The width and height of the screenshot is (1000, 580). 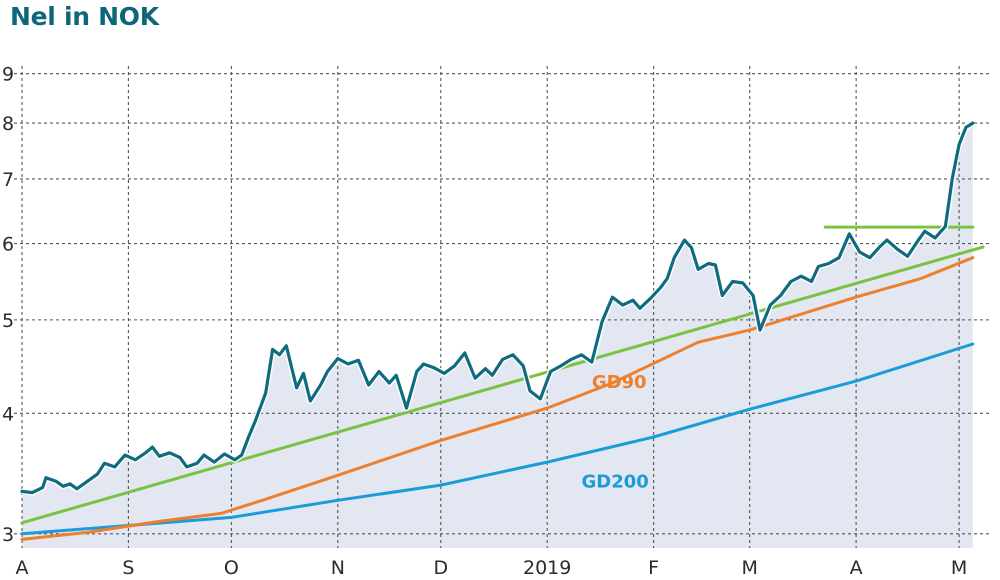 I want to click on x-axis-ticks: A S O N D 2019 F M A M, so click(x=492, y=568).